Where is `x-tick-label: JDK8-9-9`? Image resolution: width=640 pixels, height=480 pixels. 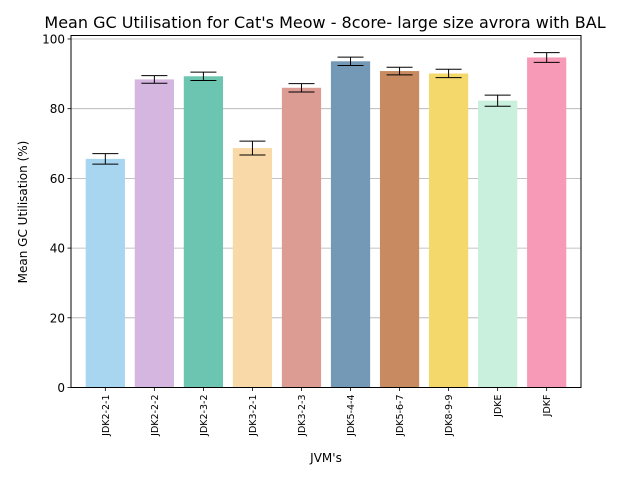 x-tick-label: JDK8-9-9 is located at coordinates (449, 416).